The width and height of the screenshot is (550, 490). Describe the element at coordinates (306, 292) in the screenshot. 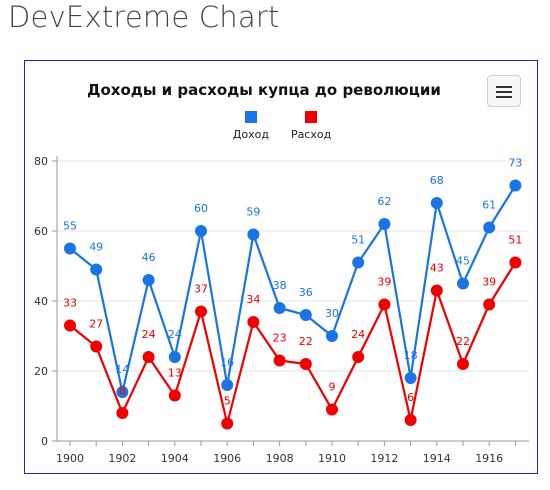

I see `data-label-income: 36` at that location.